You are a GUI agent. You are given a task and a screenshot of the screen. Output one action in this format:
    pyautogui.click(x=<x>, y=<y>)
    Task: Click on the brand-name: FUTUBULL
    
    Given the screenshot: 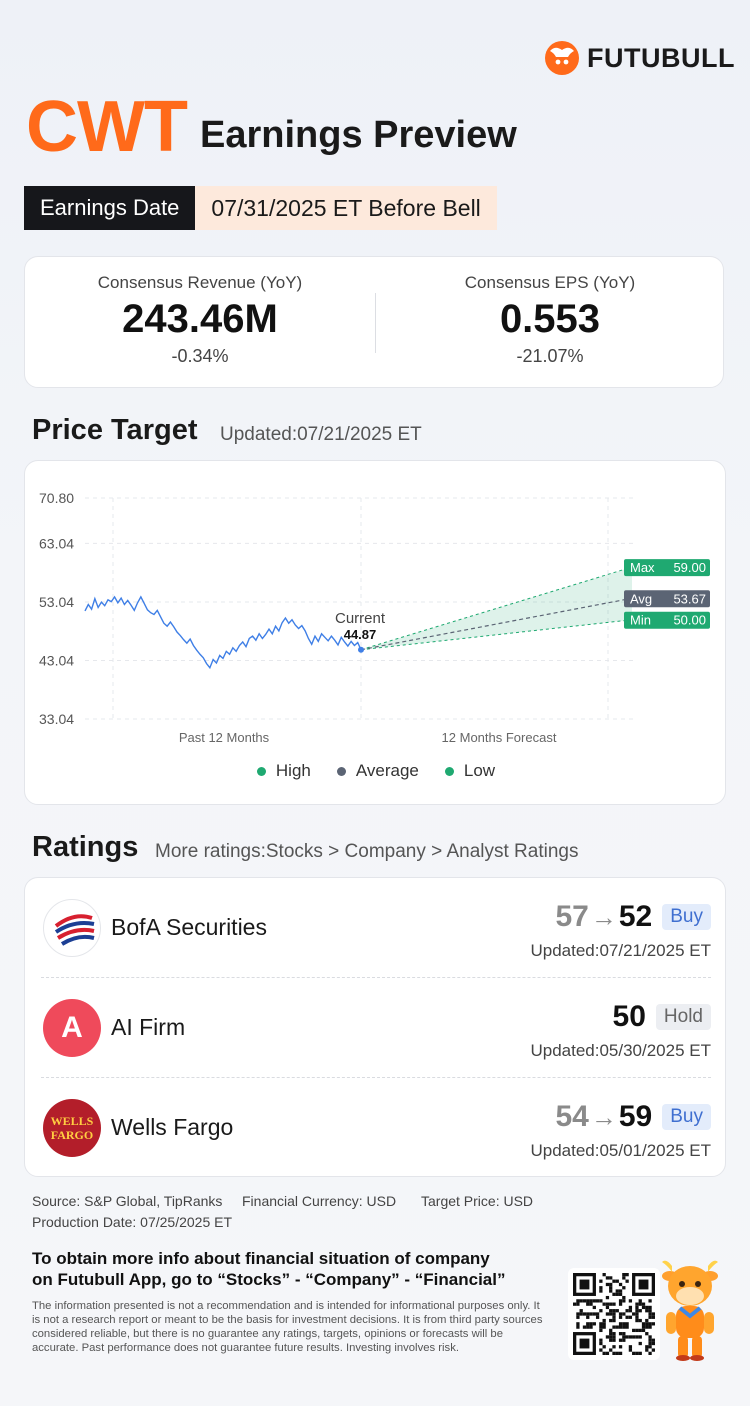 What is the action you would take?
    pyautogui.click(x=661, y=57)
    